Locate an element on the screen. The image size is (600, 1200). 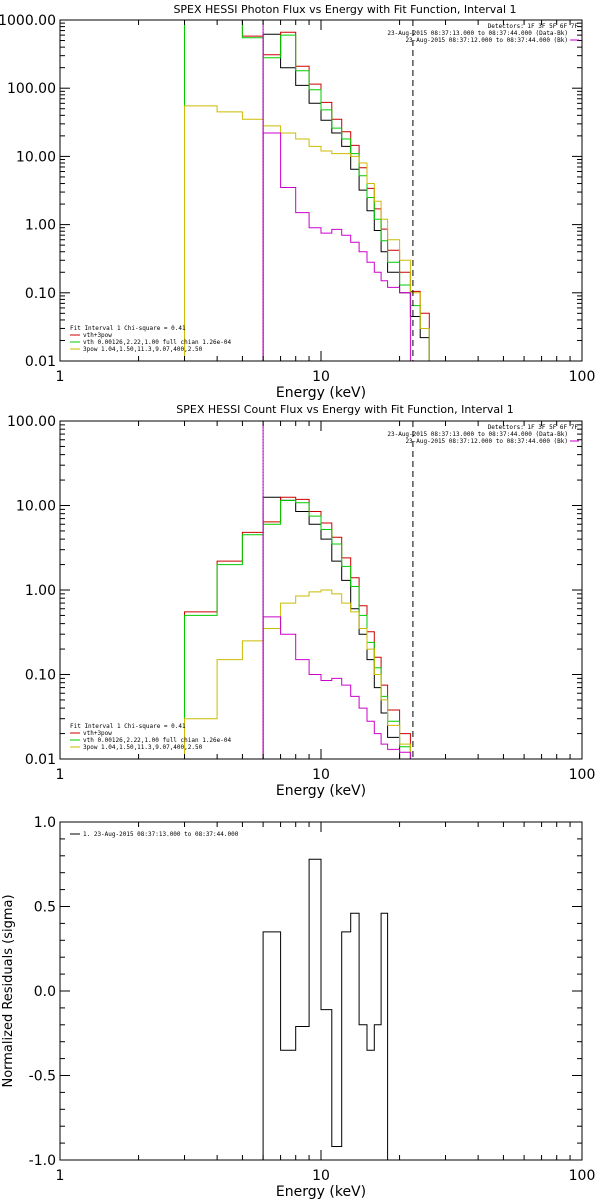
series-residual-line is located at coordinates (331, 1009).